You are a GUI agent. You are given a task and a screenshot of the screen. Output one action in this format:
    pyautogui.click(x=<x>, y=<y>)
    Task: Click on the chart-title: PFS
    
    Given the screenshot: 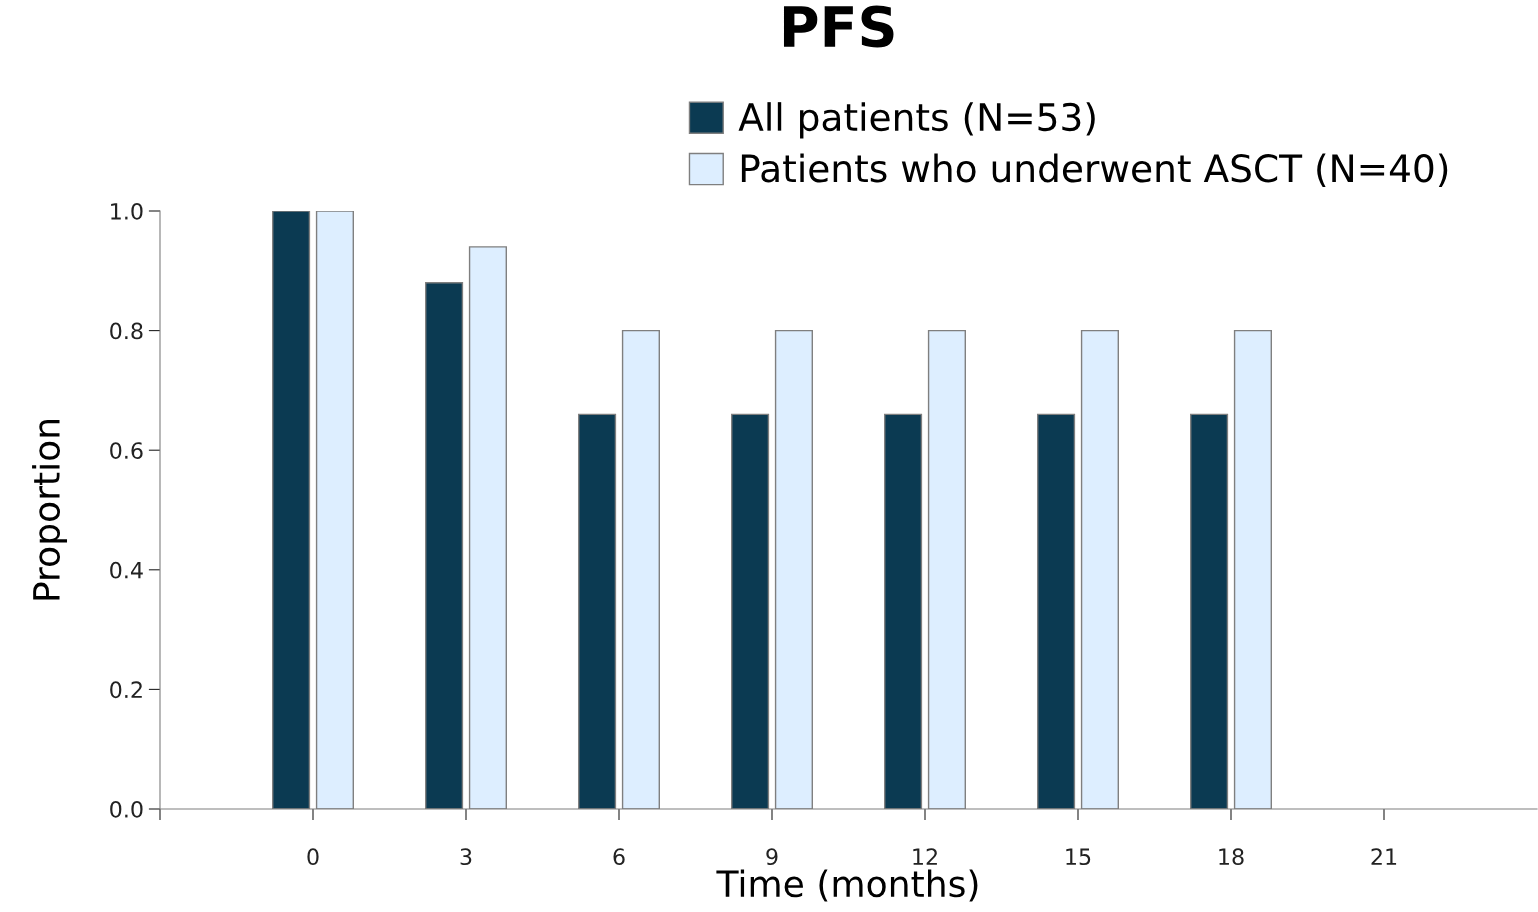 What is the action you would take?
    pyautogui.click(x=838, y=26)
    